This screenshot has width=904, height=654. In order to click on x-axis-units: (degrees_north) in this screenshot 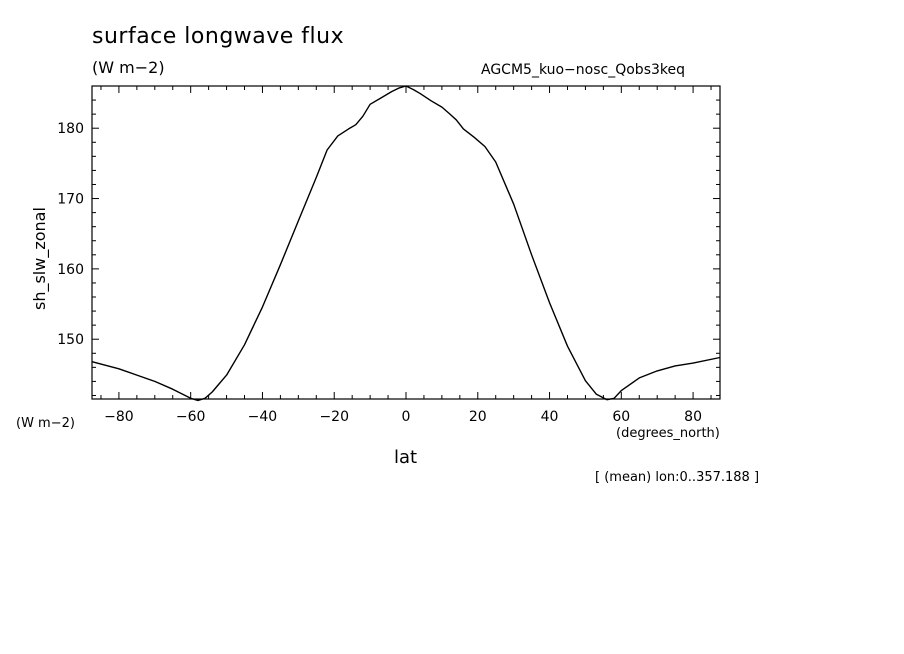, I will do `click(668, 433)`.